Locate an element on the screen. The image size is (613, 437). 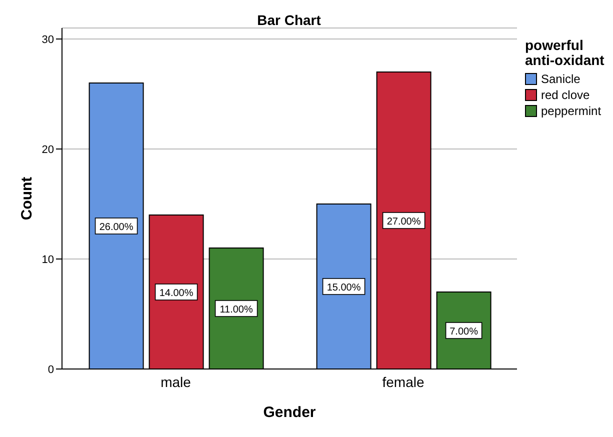
legend-title: powerful anti-oxidant is located at coordinates (565, 52).